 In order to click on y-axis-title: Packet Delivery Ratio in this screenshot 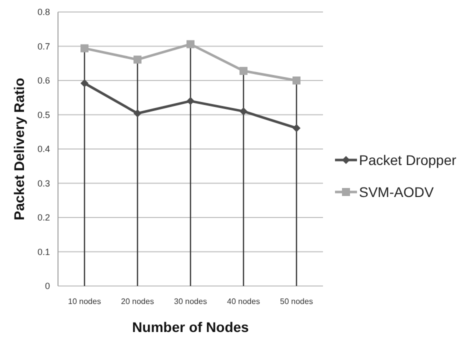, I will do `click(19, 149)`.